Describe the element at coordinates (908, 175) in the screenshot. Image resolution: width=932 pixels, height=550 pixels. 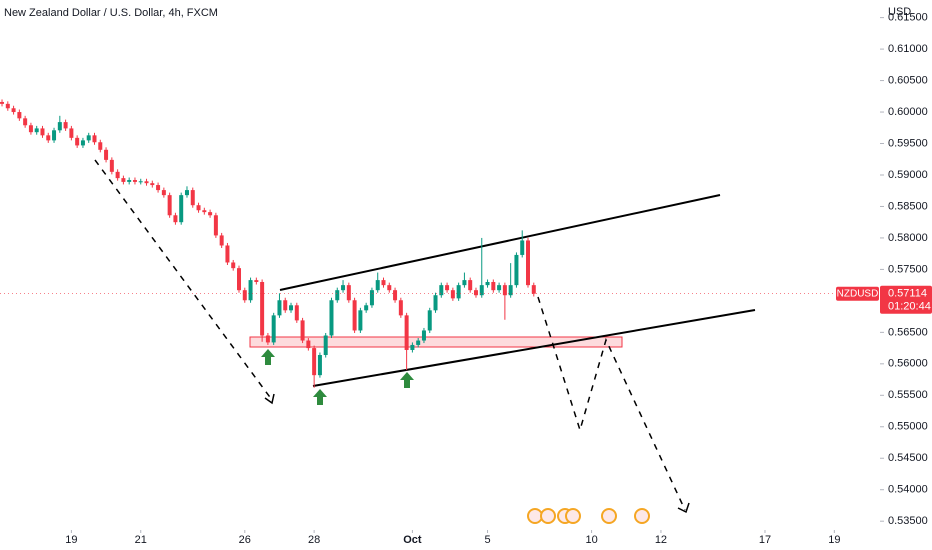
I see `y-tick-label: 0.59000` at that location.